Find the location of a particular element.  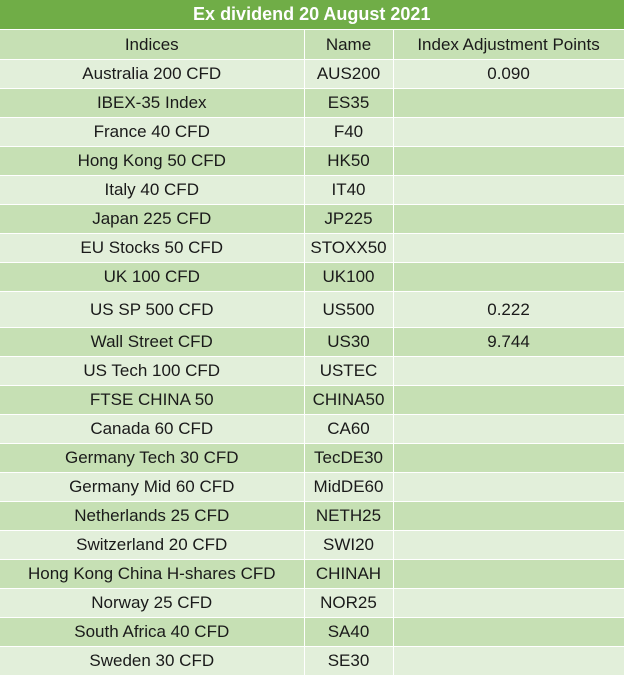

symbol-cell: CA60 is located at coordinates (349, 429).